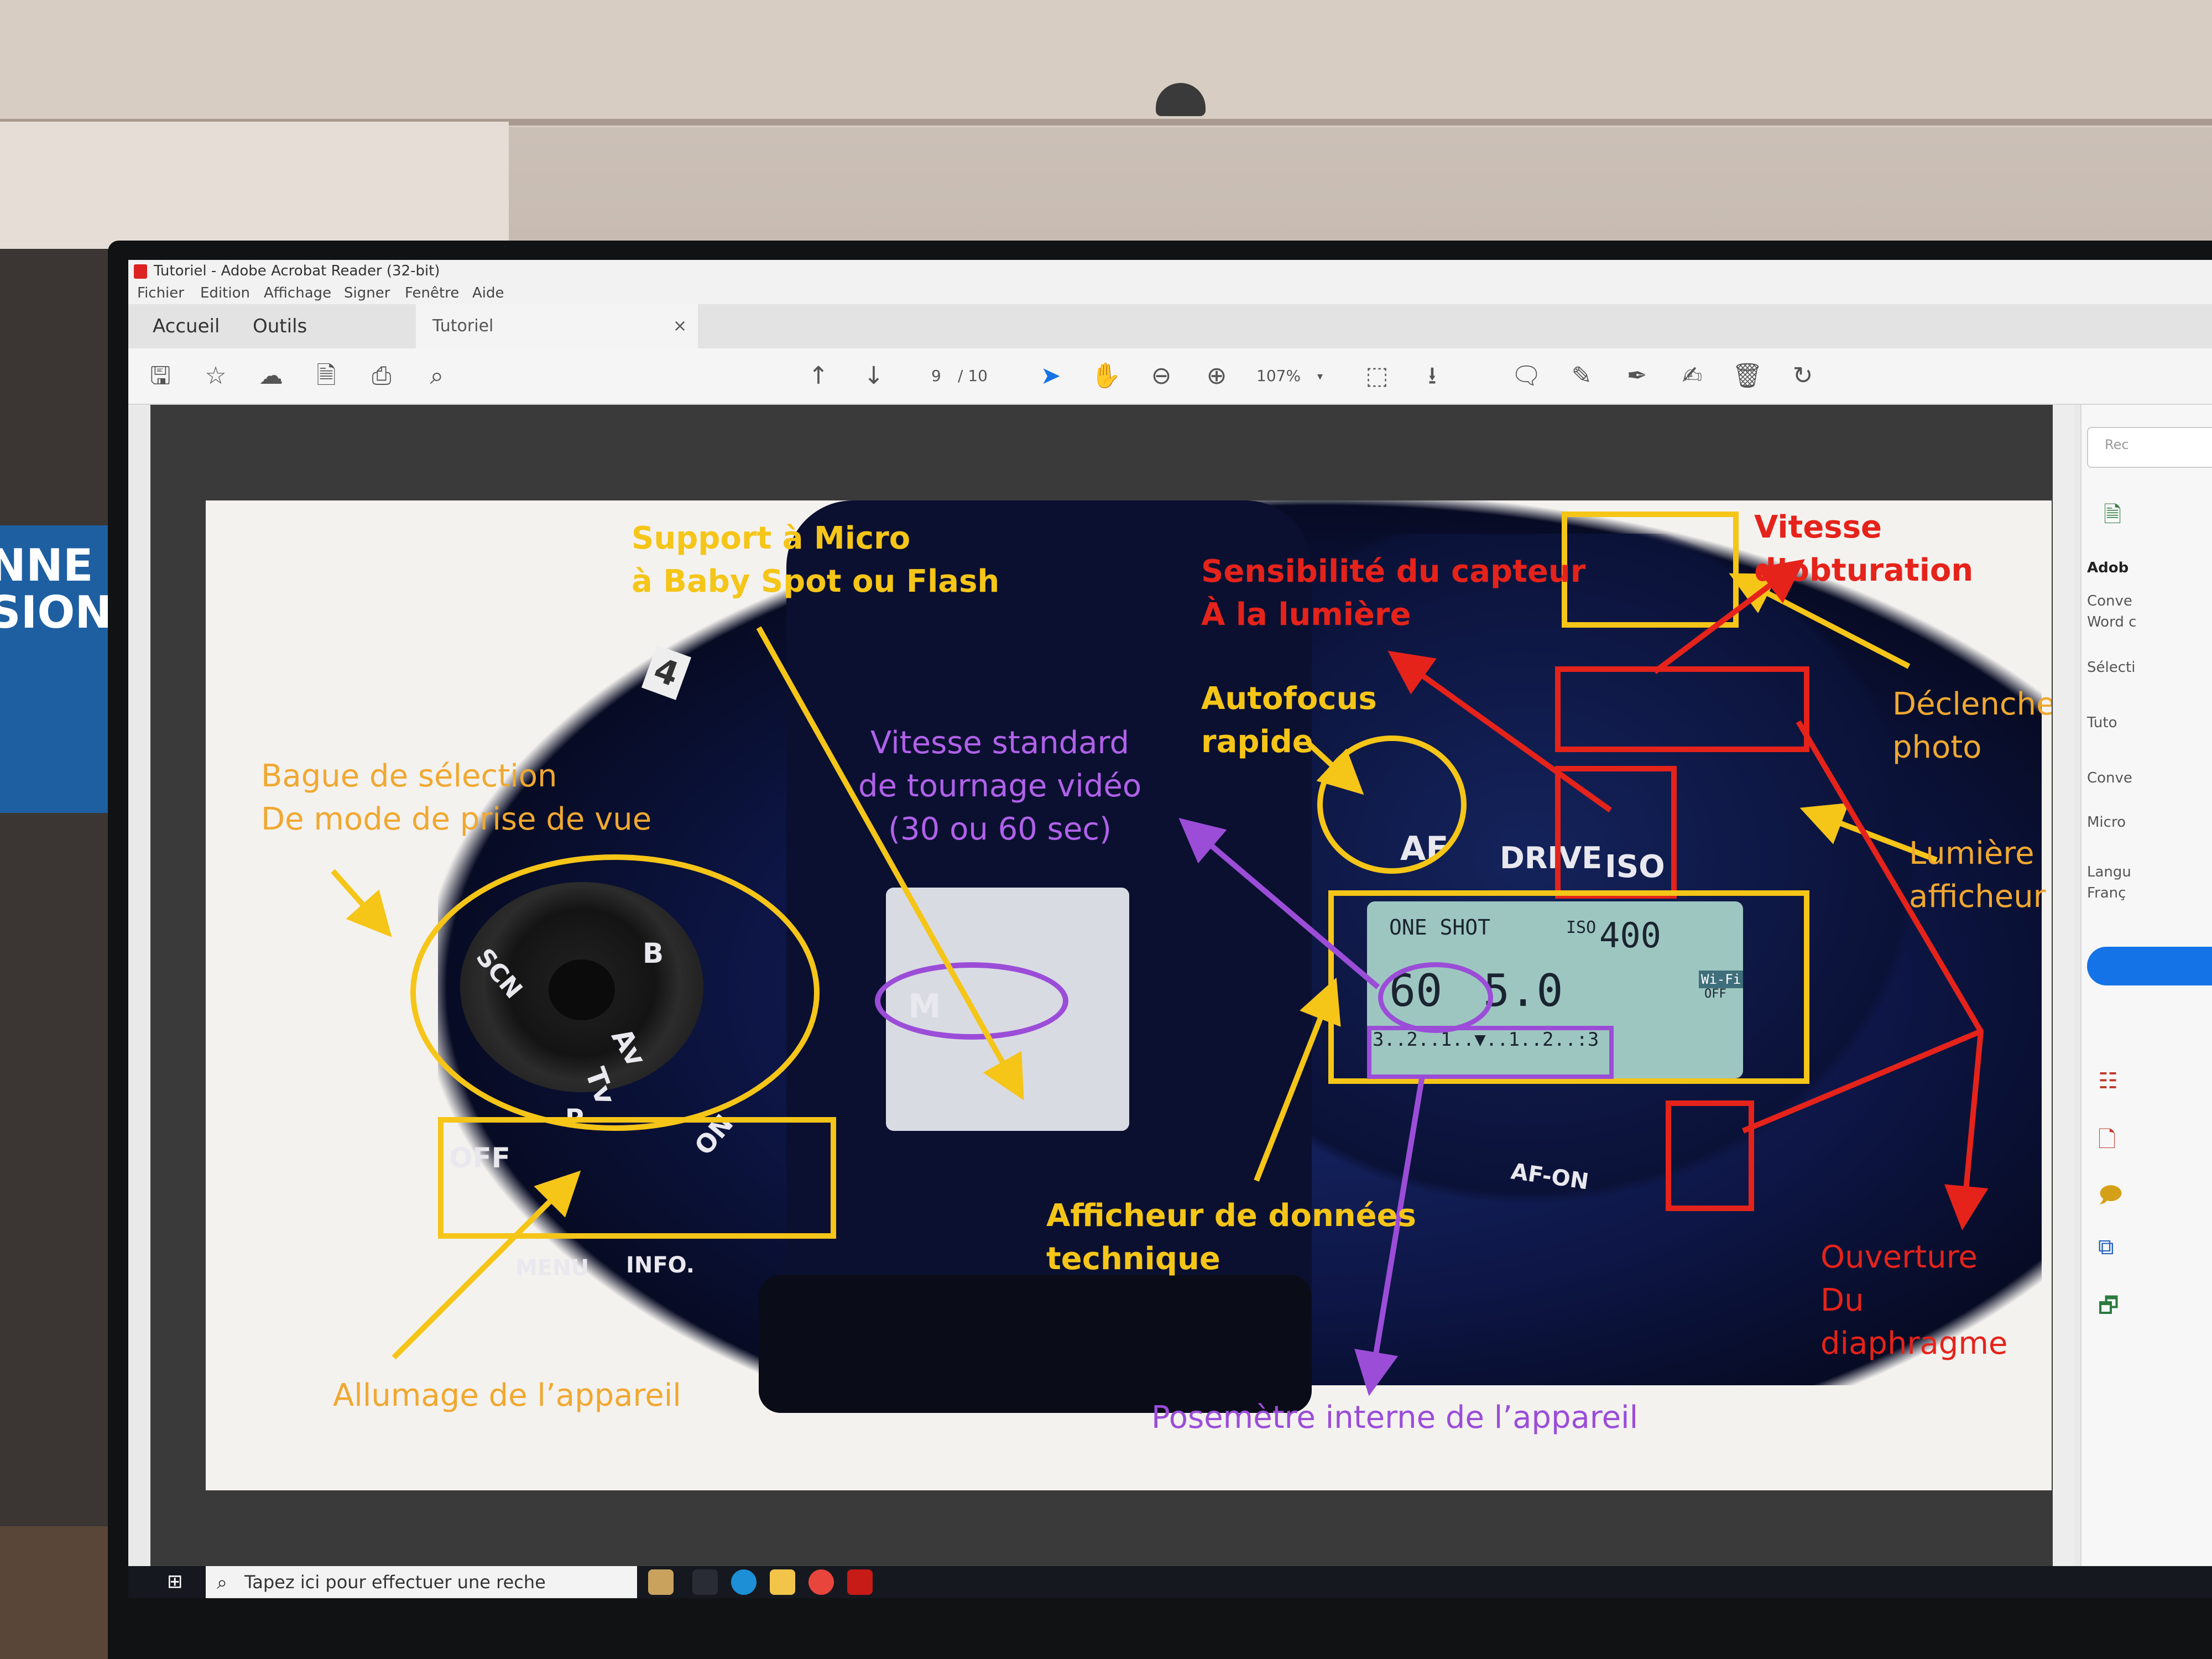  I want to click on edit-pdf-icon: ✍, so click(1693, 376).